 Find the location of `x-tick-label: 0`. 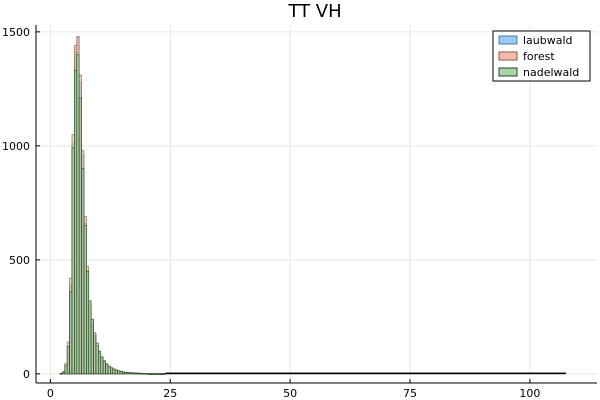

x-tick-label: 0 is located at coordinates (50, 393).